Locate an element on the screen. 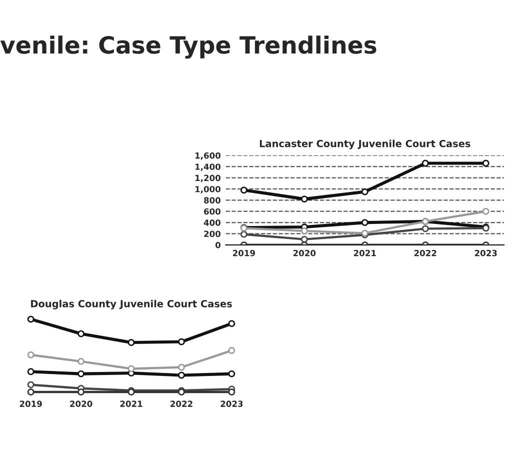 This screenshot has height=471, width=525. y-tick-label: 1,000 is located at coordinates (207, 190).